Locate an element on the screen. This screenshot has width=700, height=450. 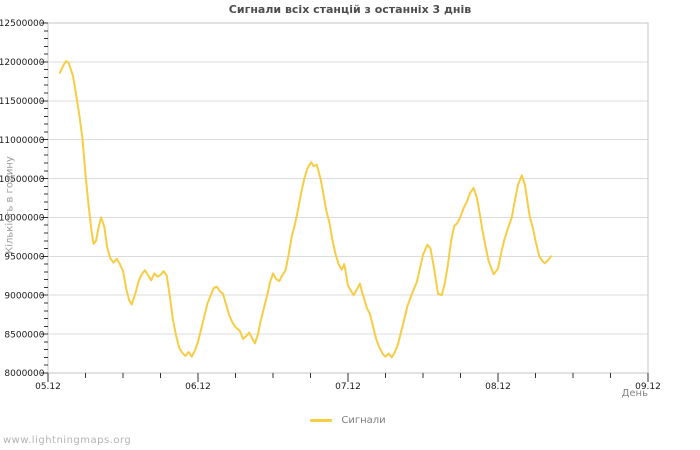
x-tick-label: 08.12 is located at coordinates (498, 387).